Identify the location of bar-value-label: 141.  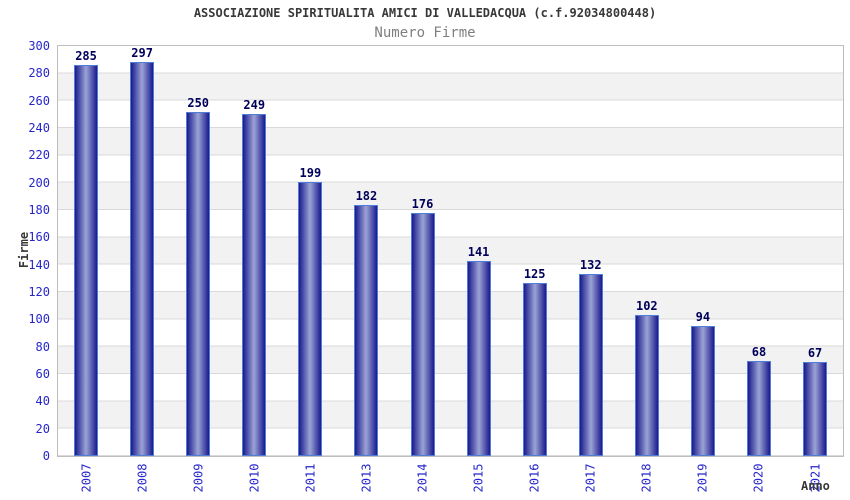
(478, 252).